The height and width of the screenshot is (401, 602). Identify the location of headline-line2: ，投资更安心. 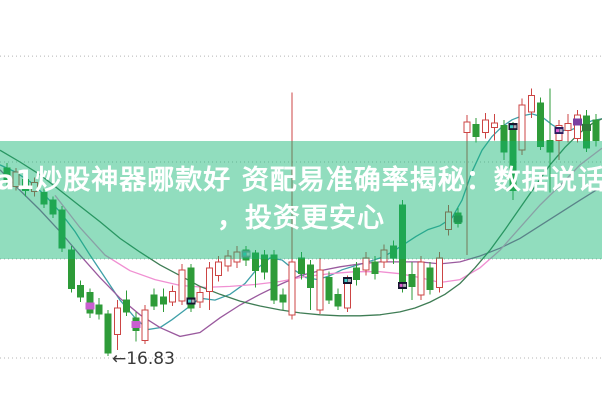
(301, 218).